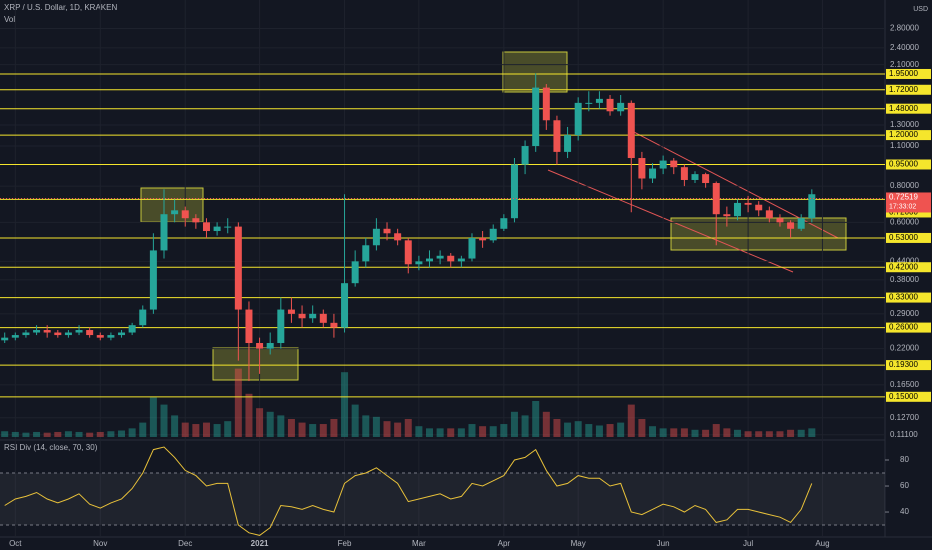  I want to click on x-tick-label: May, so click(578, 543).